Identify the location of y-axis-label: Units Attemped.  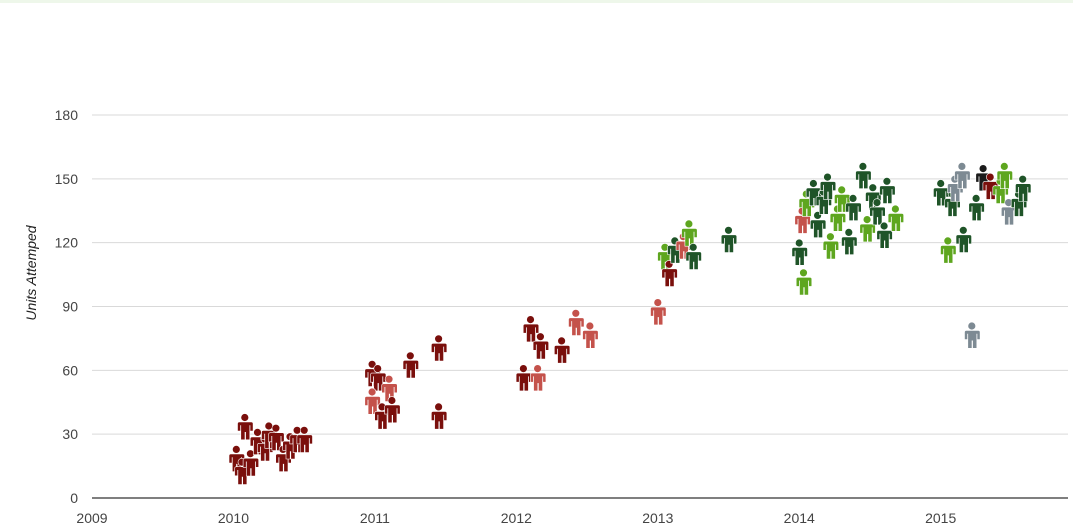
(31, 272).